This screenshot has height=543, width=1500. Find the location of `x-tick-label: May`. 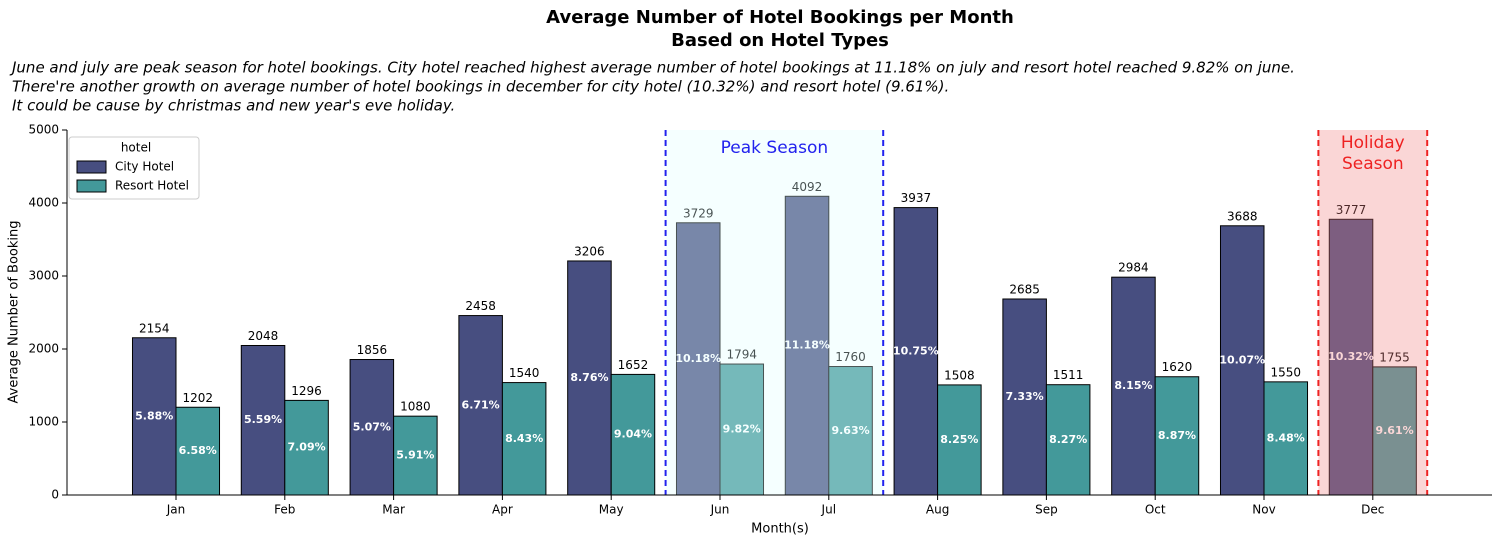

x-tick-label: May is located at coordinates (611, 510).